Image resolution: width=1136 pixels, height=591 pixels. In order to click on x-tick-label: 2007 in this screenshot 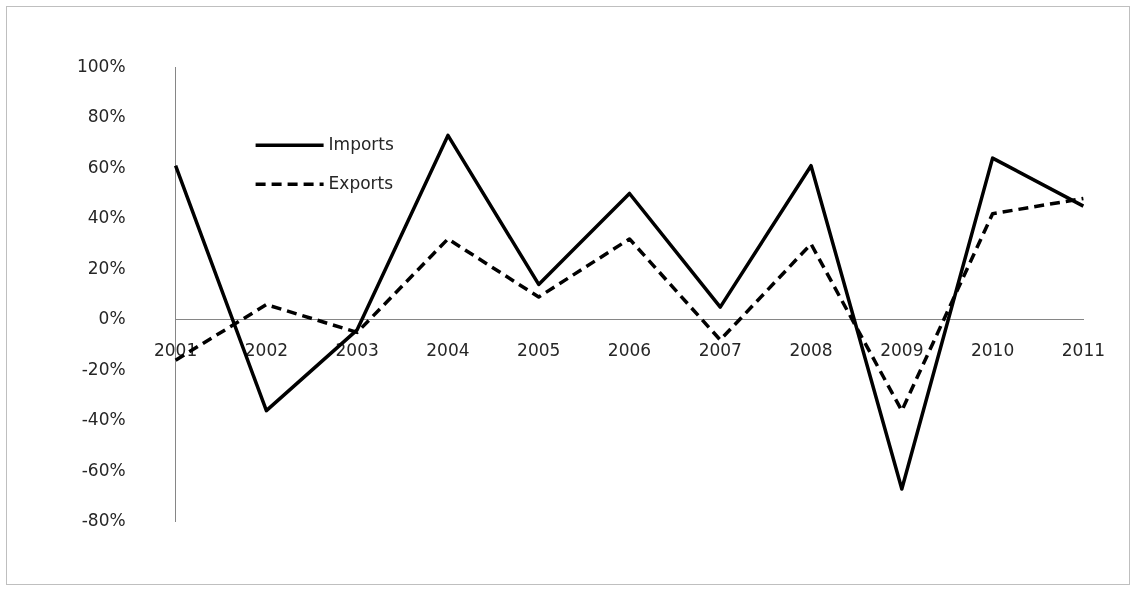, I will do `click(720, 350)`.